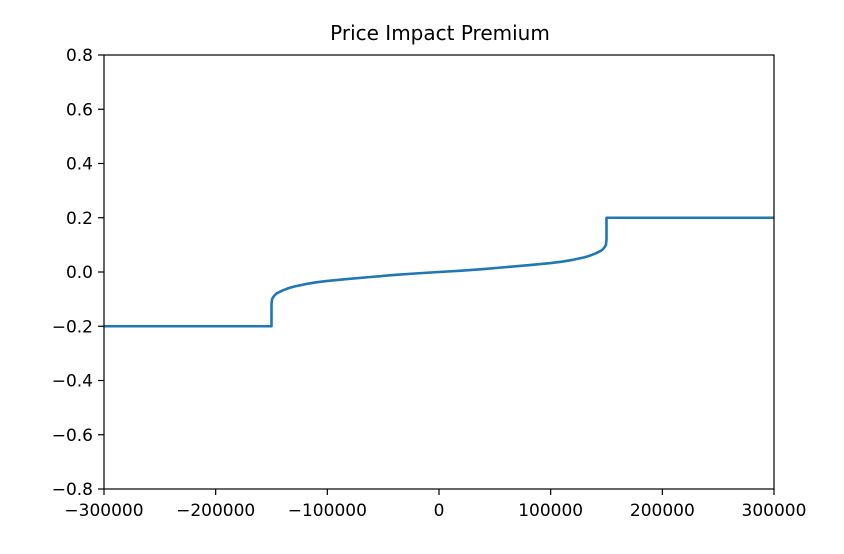  I want to click on y-tick-label: 0.0, so click(79, 273).